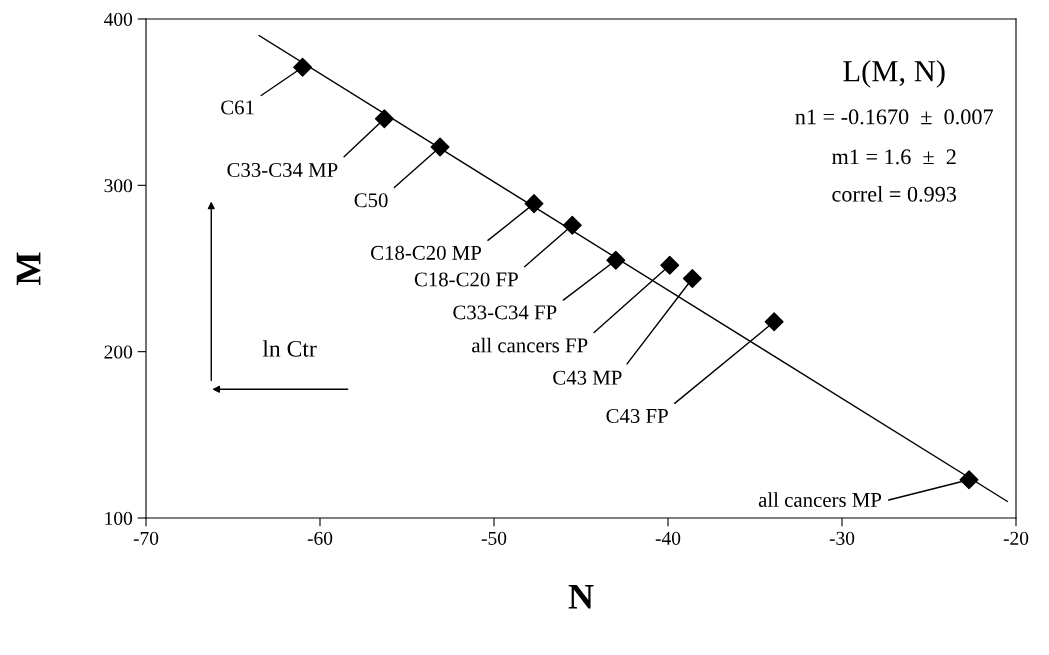  What do you see at coordinates (118, 352) in the screenshot?
I see `y-tick-label: 200` at bounding box center [118, 352].